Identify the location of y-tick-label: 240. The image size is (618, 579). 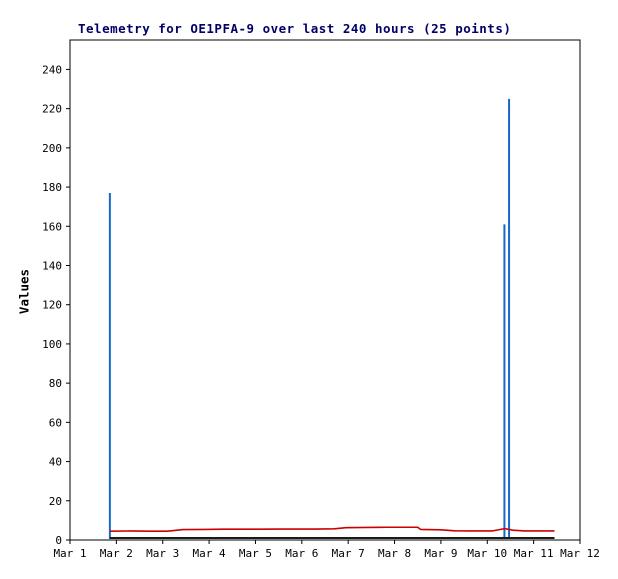
(52, 69).